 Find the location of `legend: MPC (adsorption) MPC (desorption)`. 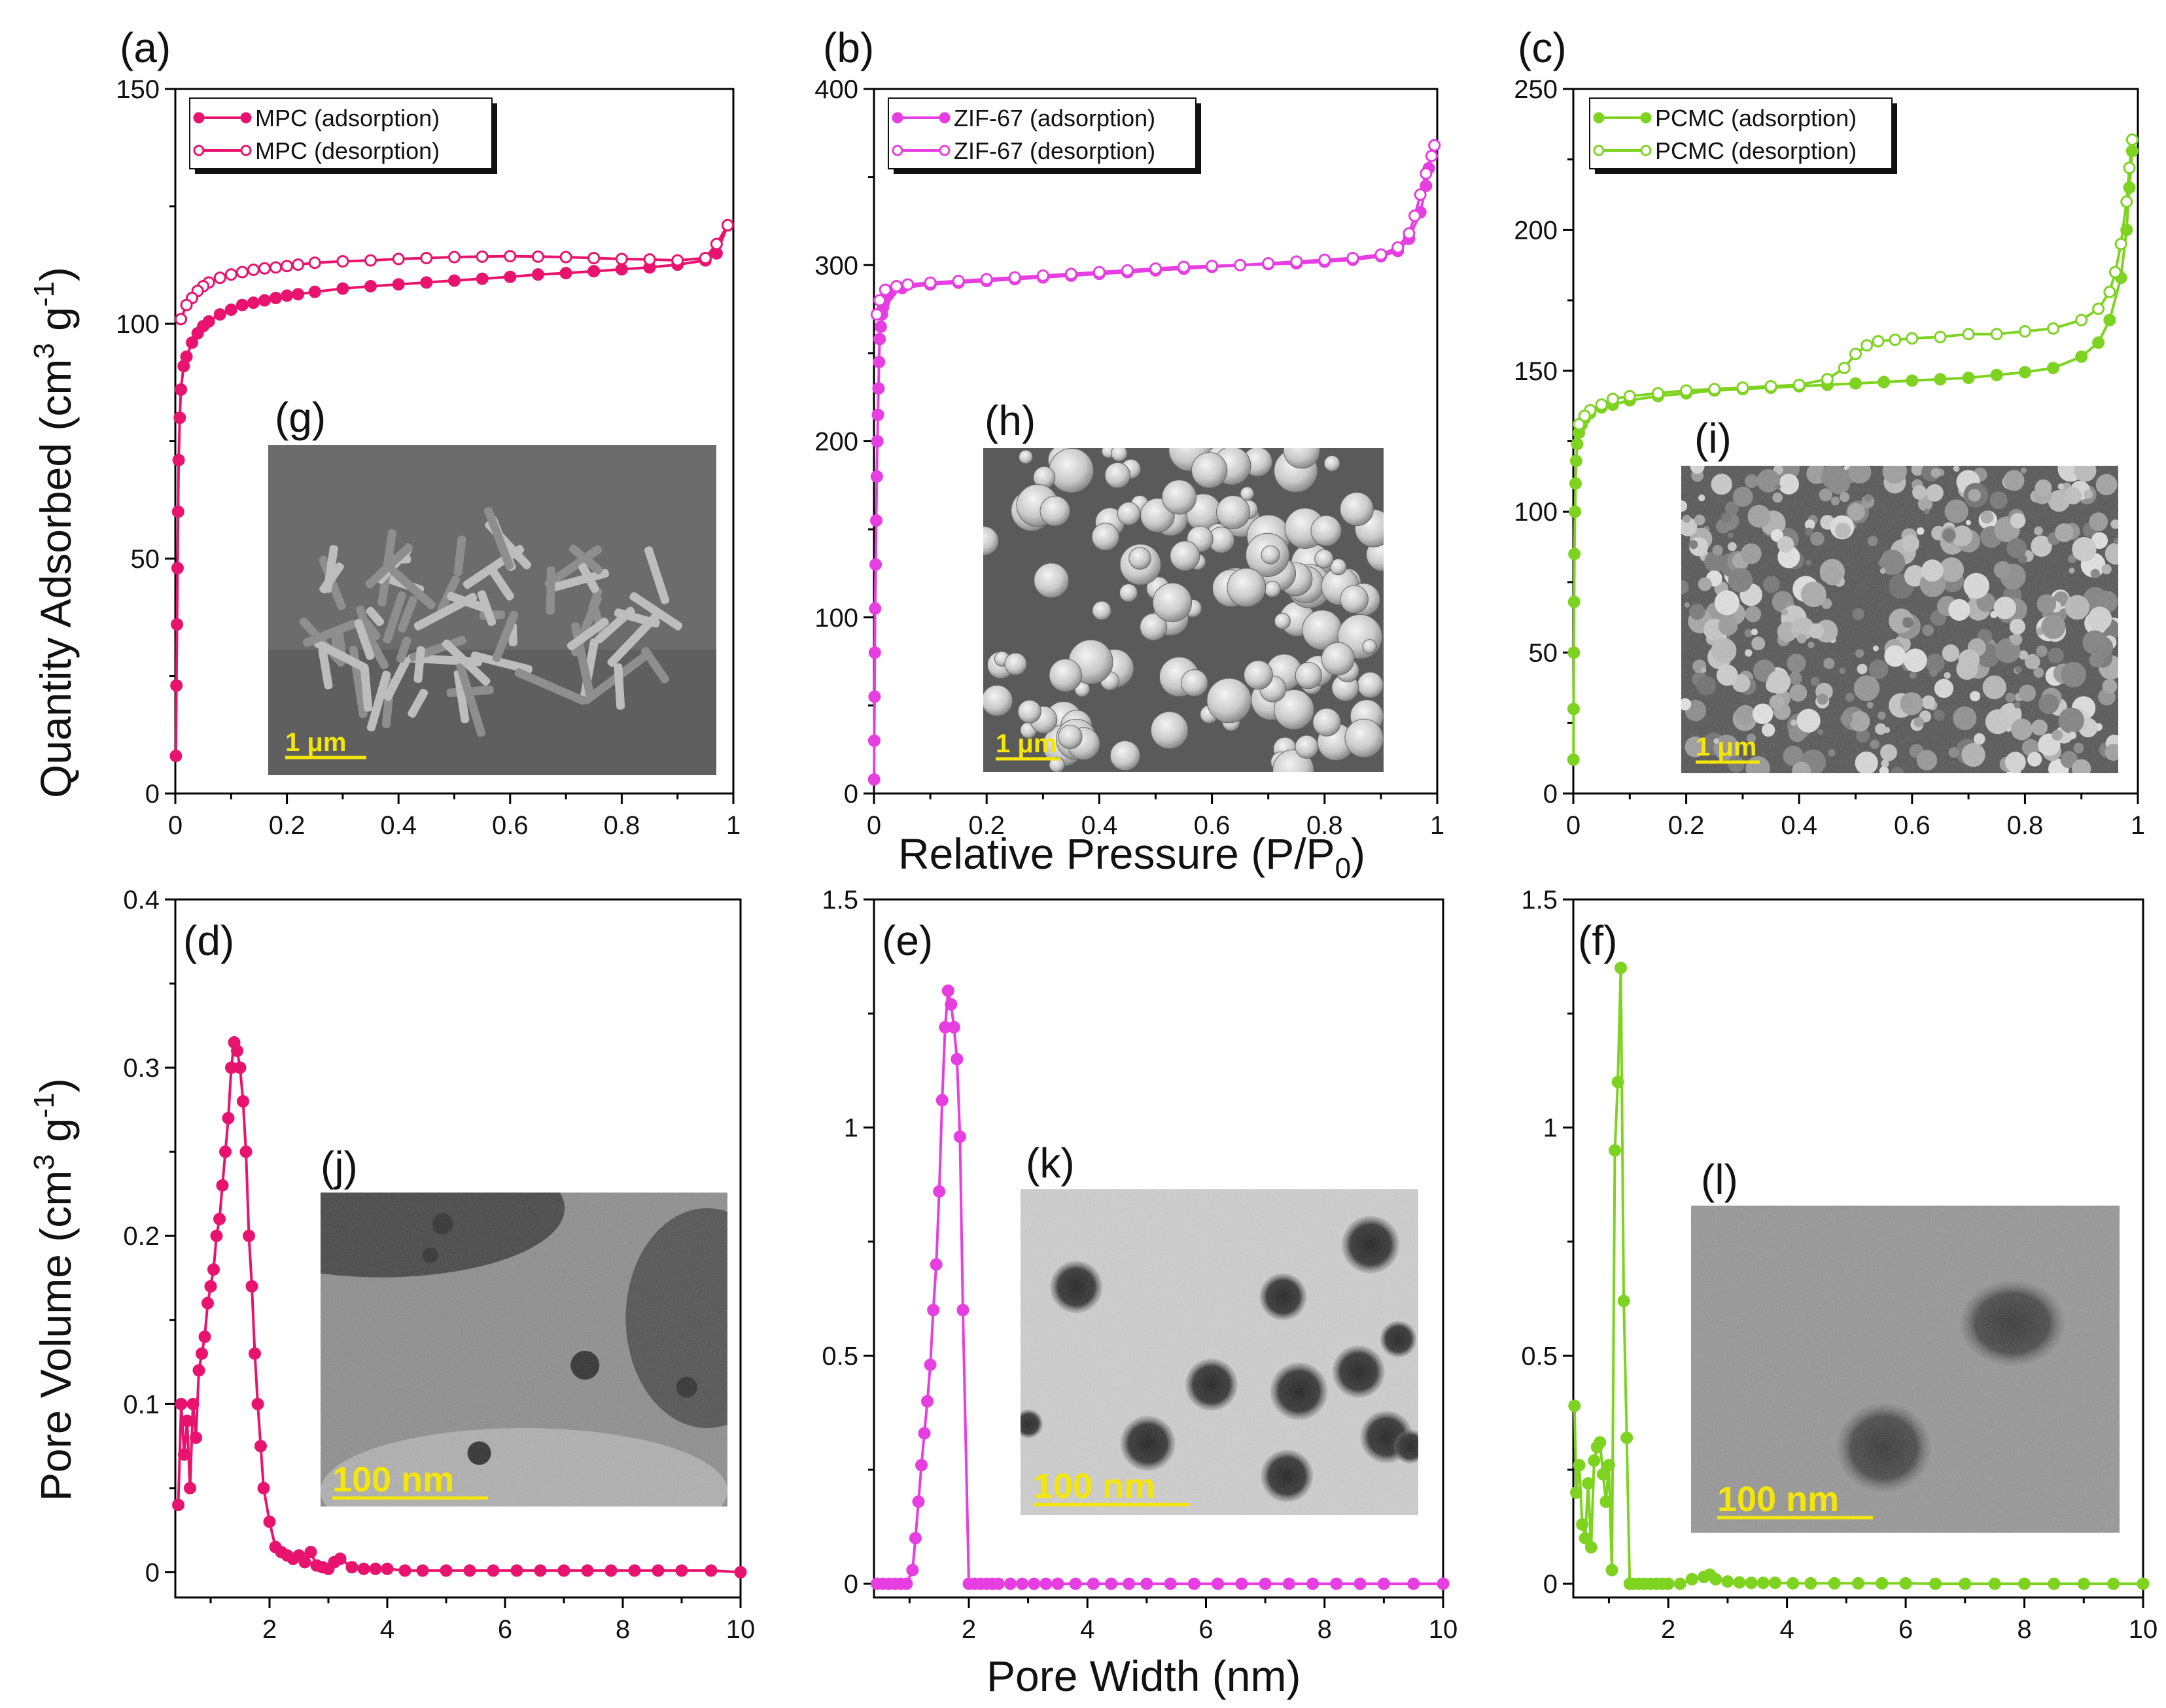

legend: MPC (adsorption) MPC (desorption) is located at coordinates (343, 136).